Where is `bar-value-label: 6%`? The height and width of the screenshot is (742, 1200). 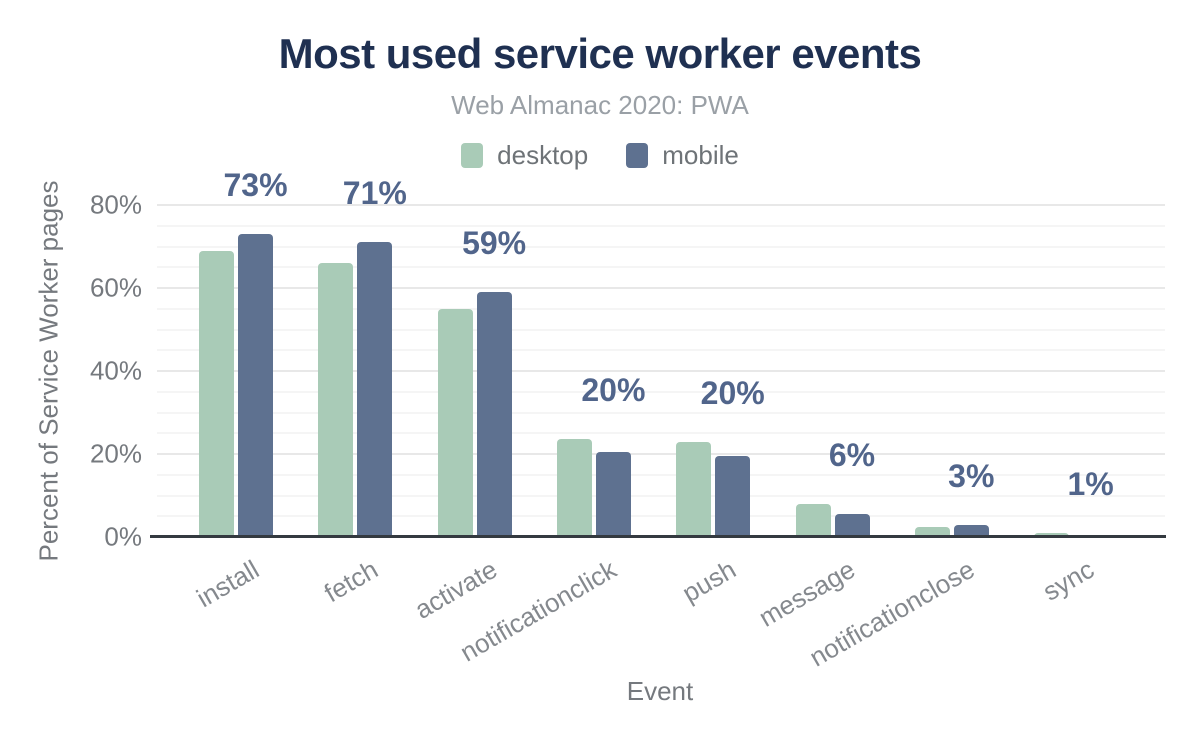
bar-value-label: 6% is located at coordinates (852, 454).